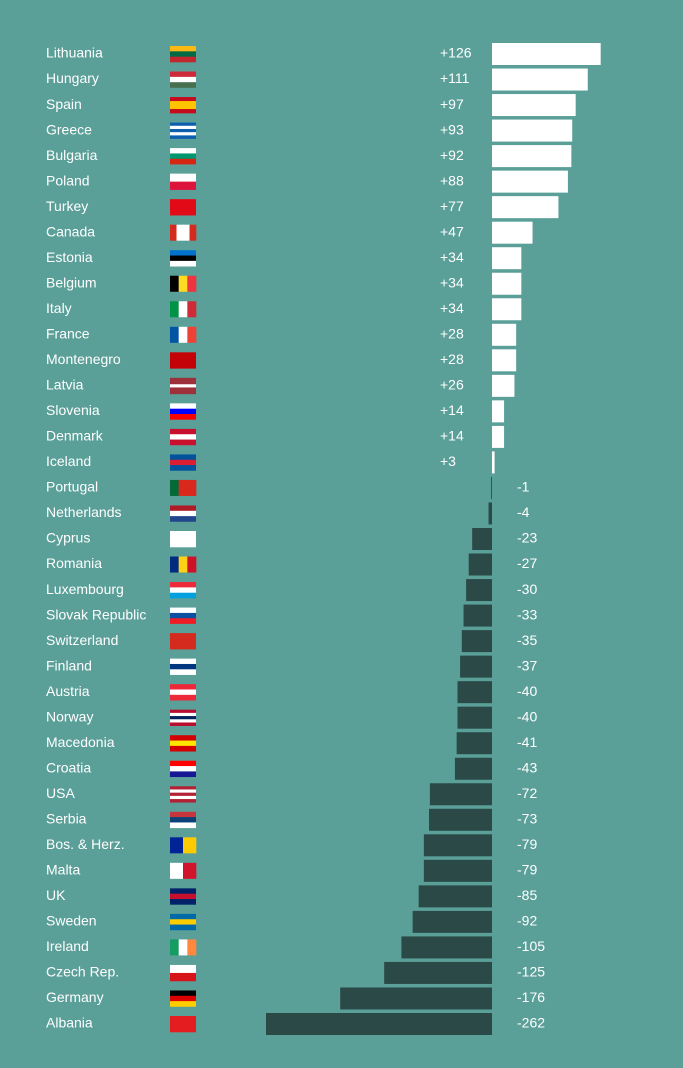 The image size is (683, 1068). Describe the element at coordinates (69, 257) in the screenshot. I see `country-label: Estonia` at that location.